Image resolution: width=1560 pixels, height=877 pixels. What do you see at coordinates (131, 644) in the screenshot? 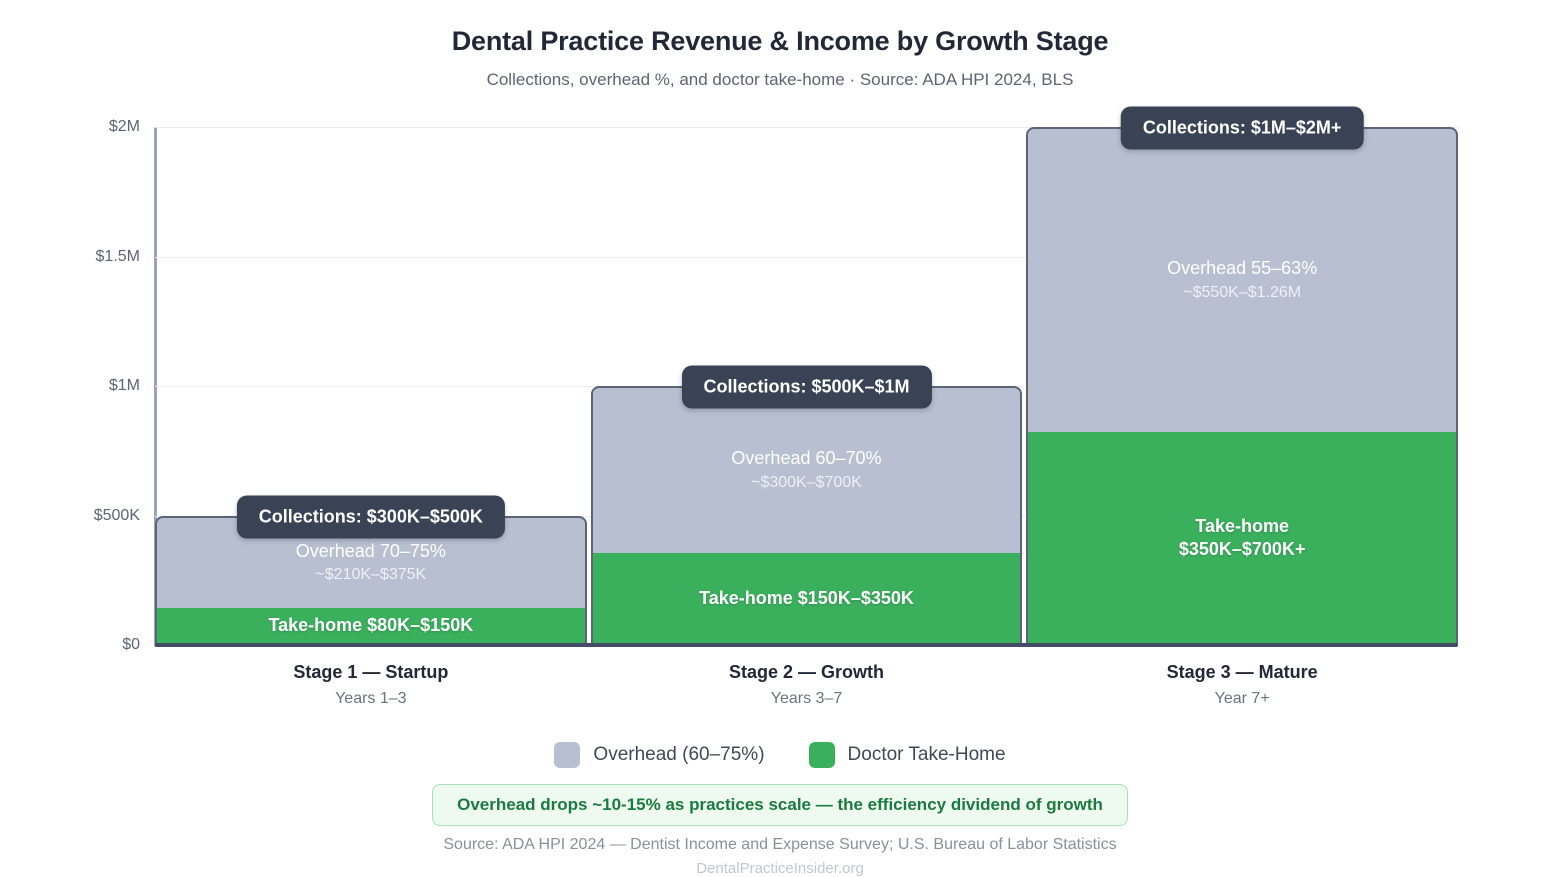
I see `y-tick-label: $0` at bounding box center [131, 644].